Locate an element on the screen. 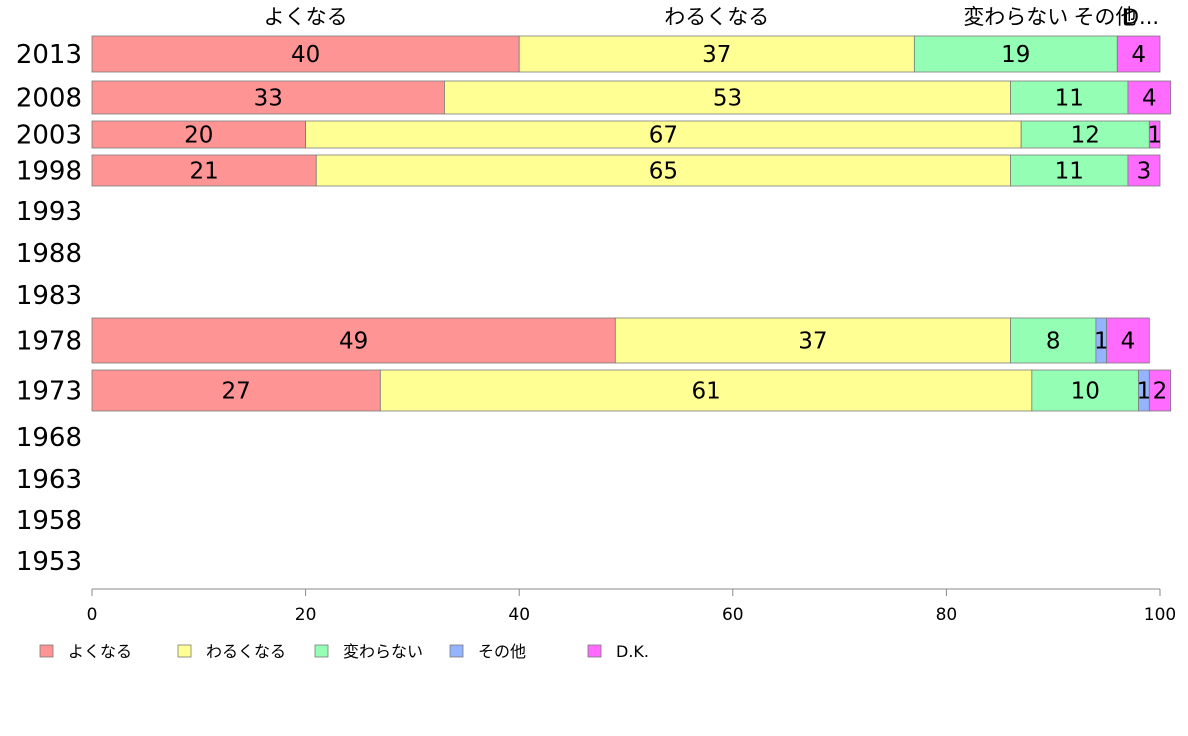 The image size is (1188, 736). bar-value-label: 2 is located at coordinates (1160, 392).